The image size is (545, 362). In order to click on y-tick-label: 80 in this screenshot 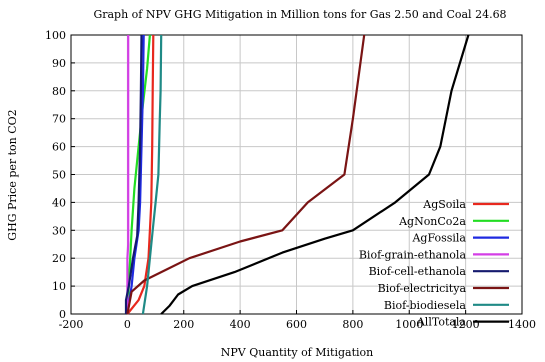, I will do `click(59, 91)`.